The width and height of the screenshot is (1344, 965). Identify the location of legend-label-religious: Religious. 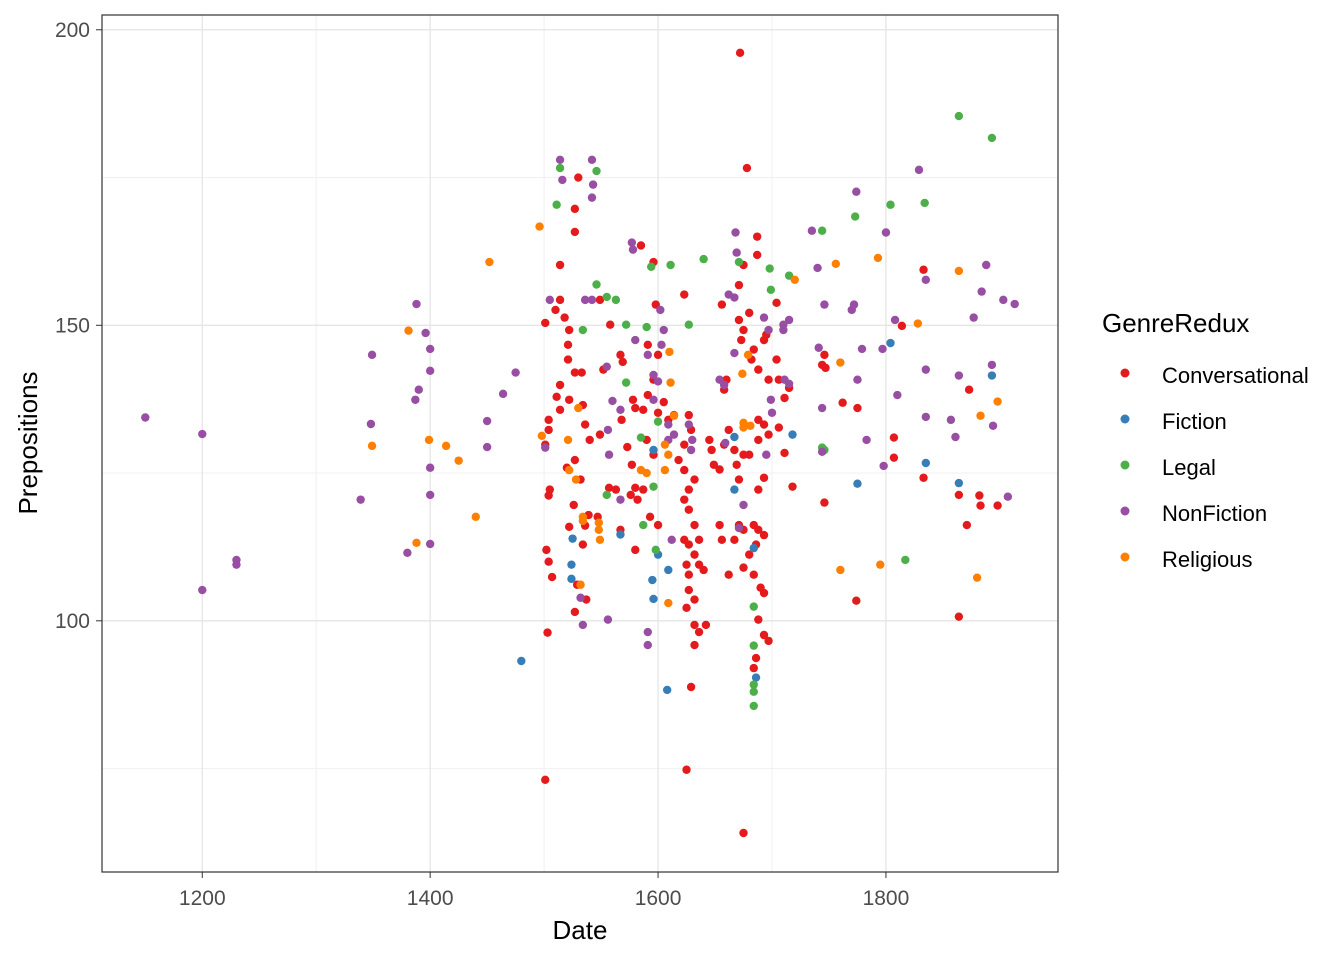
(1207, 559).